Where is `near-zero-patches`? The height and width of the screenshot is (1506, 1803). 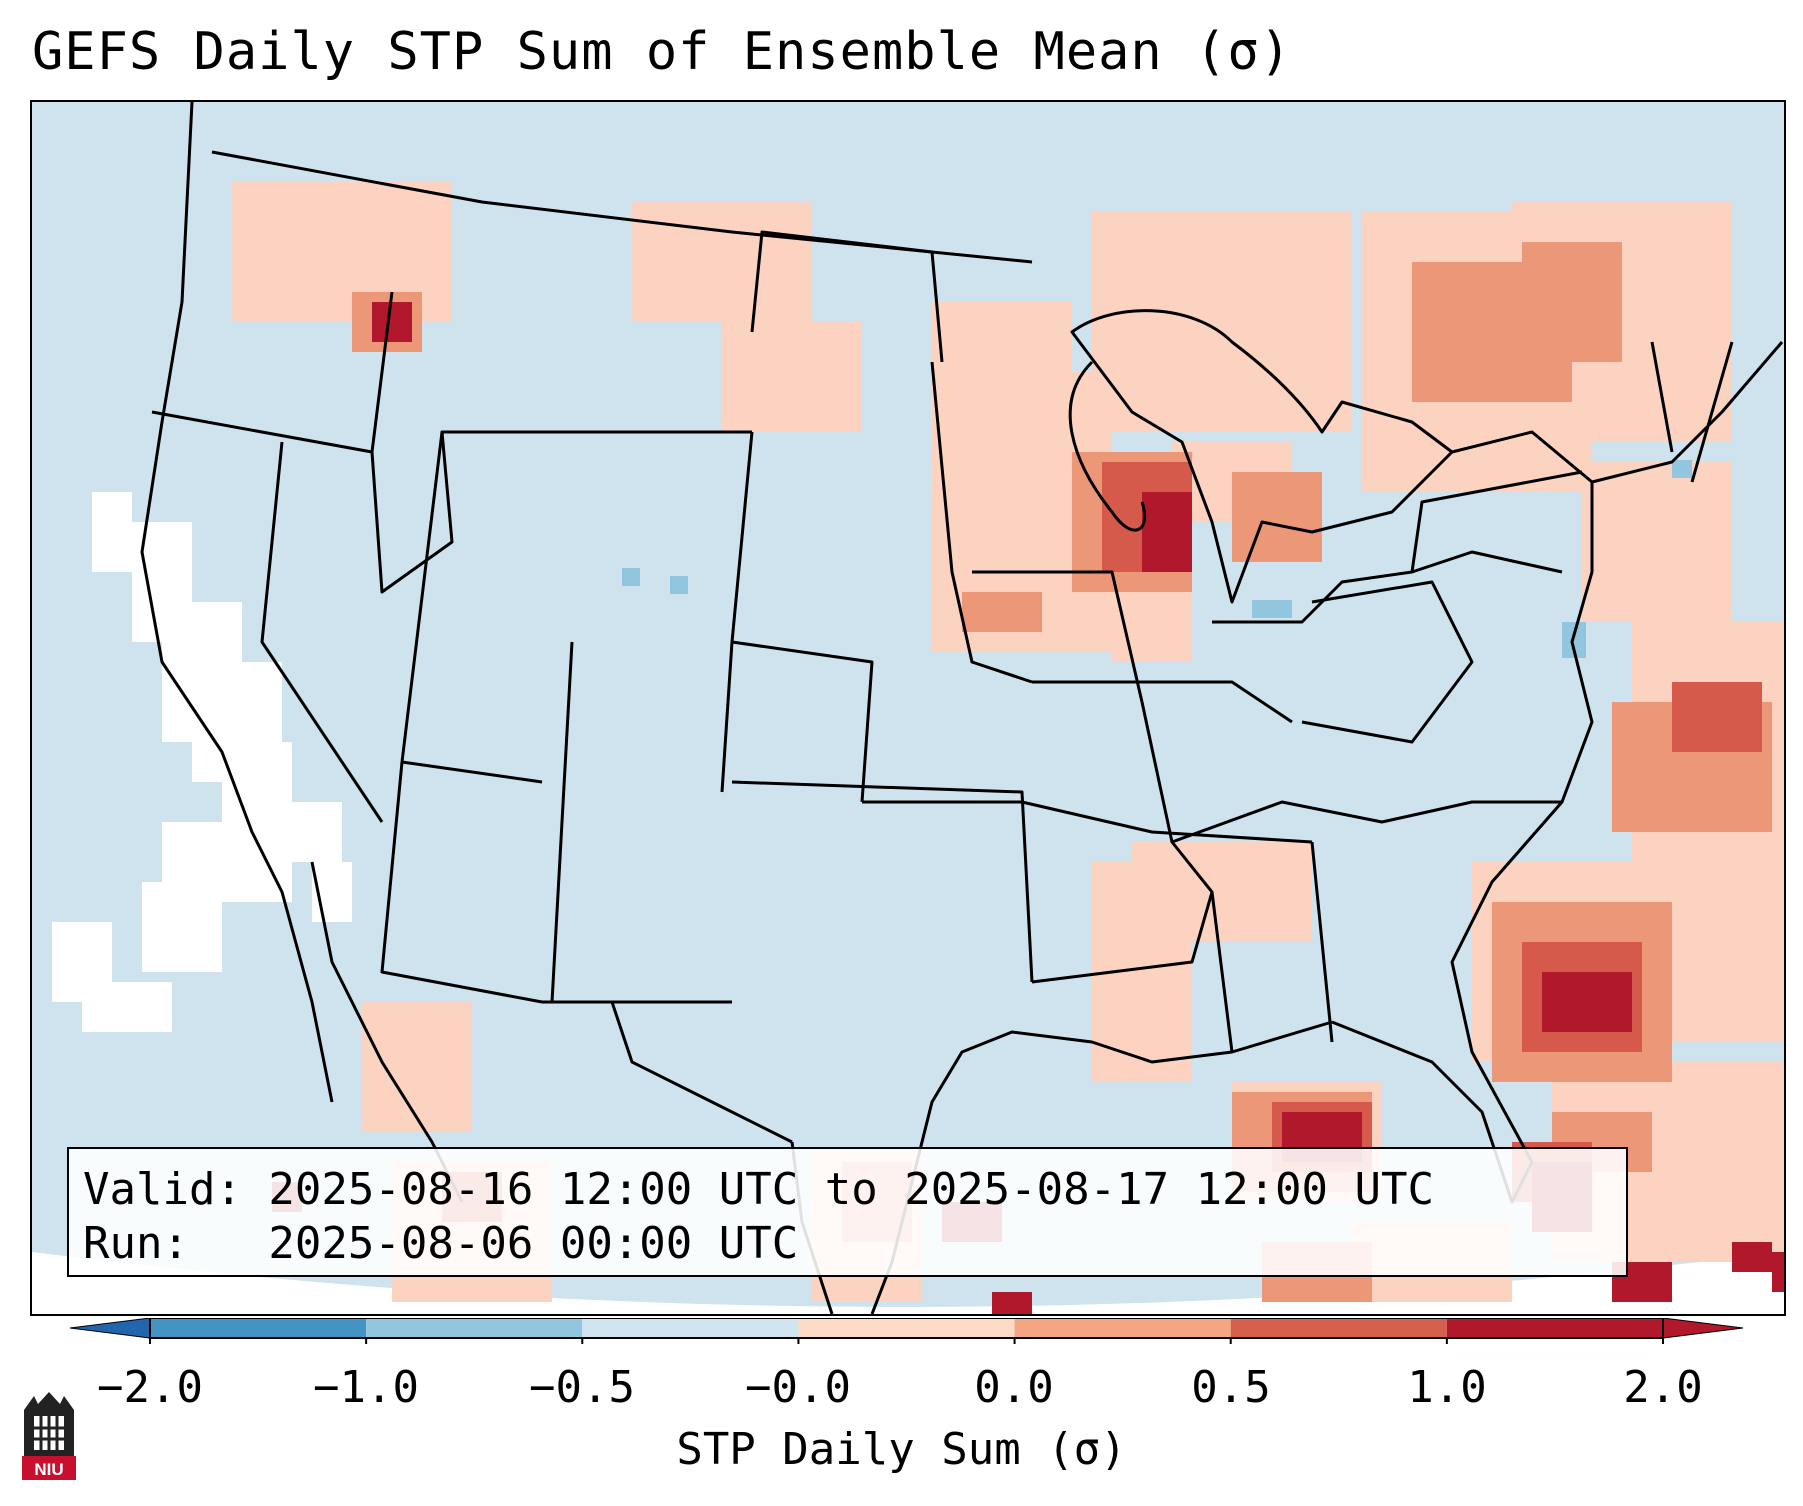
near-zero-patches is located at coordinates (202, 762).